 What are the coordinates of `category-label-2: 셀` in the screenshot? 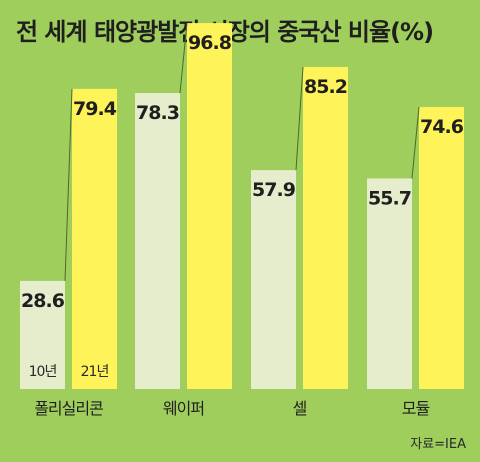 It's located at (300, 408).